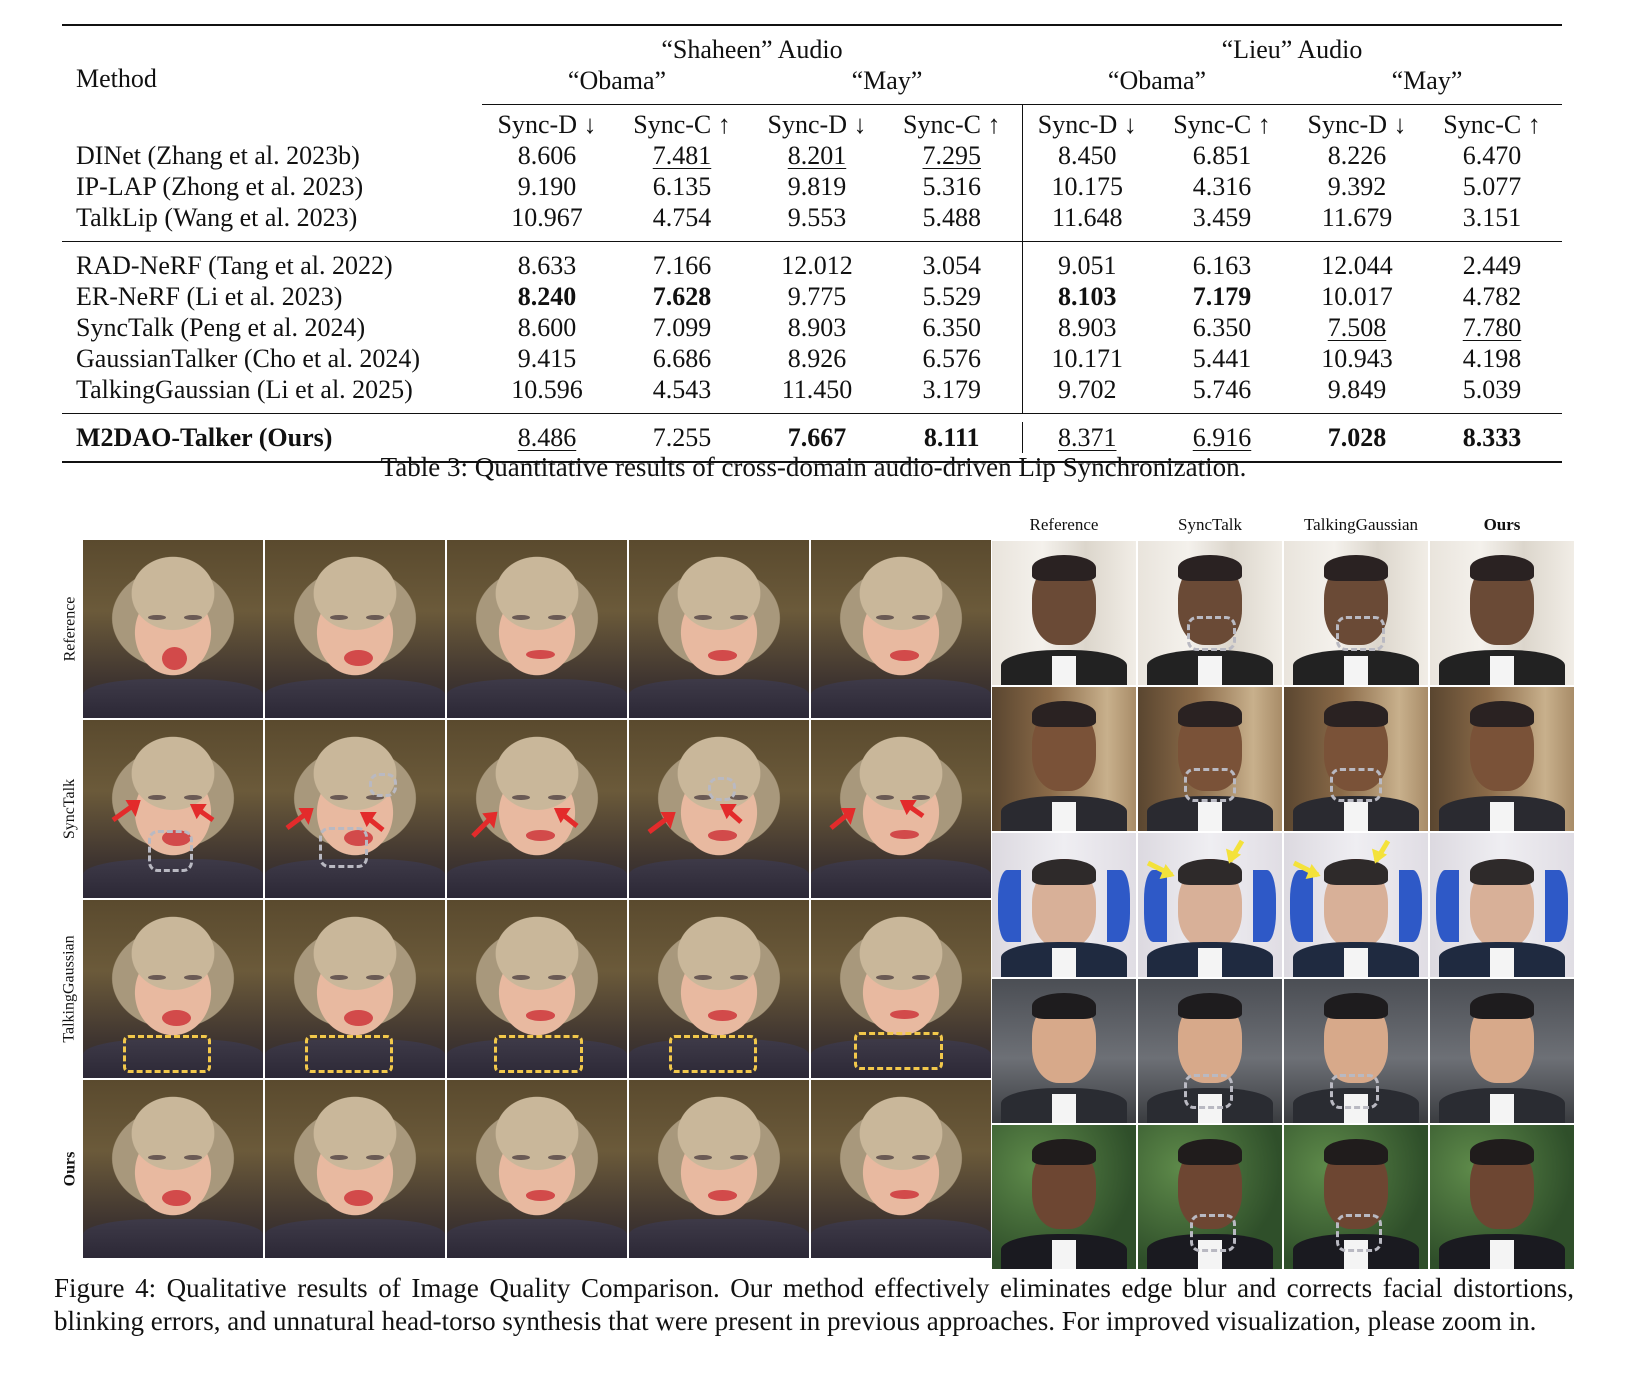 This screenshot has height=1396, width=1627. What do you see at coordinates (1357, 265) in the screenshot?
I see `value-cell: 12.044` at bounding box center [1357, 265].